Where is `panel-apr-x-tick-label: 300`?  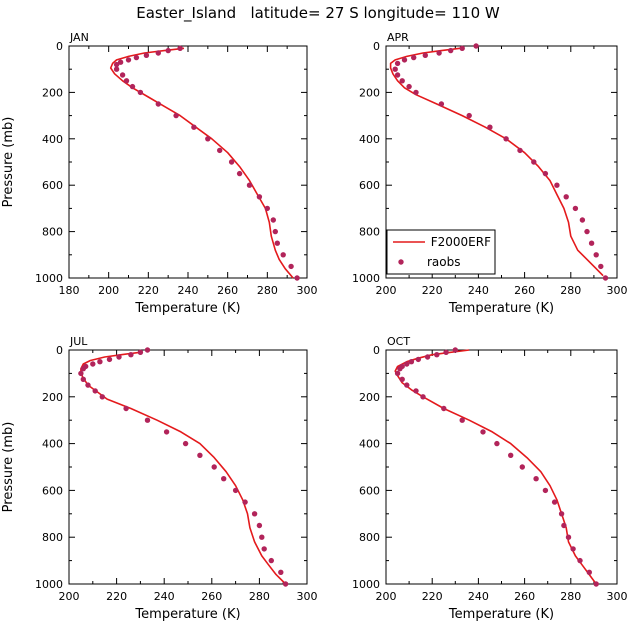 panel-apr-x-tick-label: 300 is located at coordinates (617, 290).